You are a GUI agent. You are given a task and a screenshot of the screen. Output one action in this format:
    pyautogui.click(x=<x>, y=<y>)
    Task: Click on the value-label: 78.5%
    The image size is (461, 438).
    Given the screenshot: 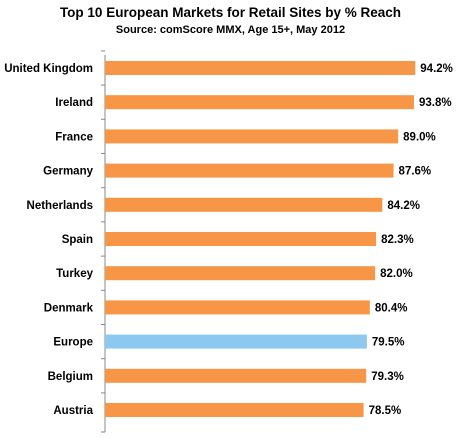 What is the action you would take?
    pyautogui.click(x=385, y=411)
    